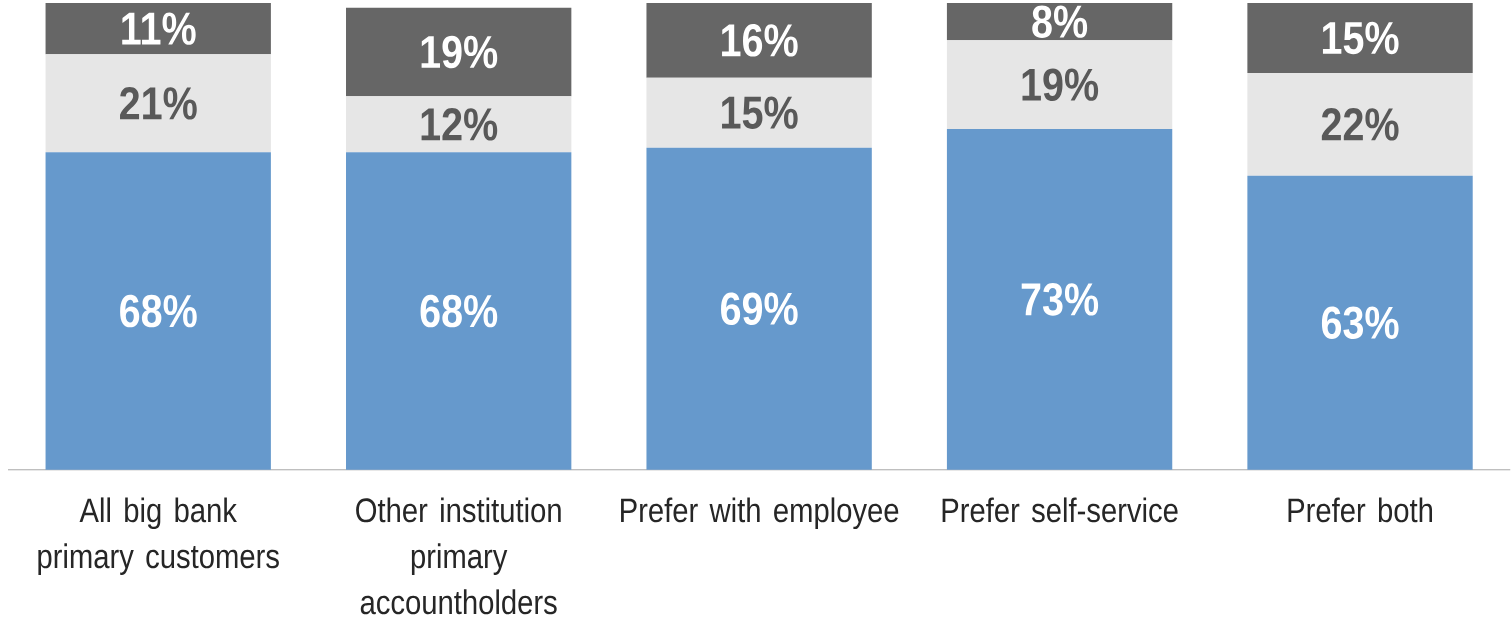 This screenshot has width=1511, height=628. I want to click on x-tick-label: Prefer self-service, so click(1060, 510).